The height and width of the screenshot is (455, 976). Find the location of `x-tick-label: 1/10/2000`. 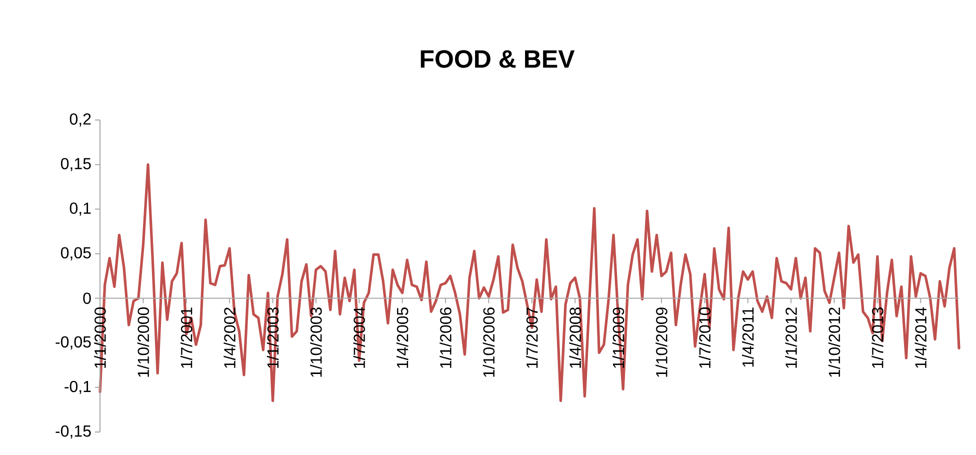

x-tick-label: 1/10/2000 is located at coordinates (143, 342).